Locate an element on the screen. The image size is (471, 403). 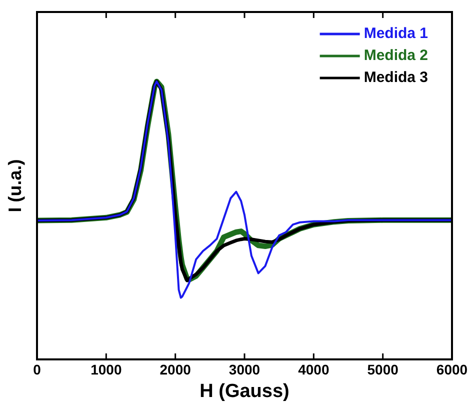
x-tick-label: 2000 is located at coordinates (176, 370).